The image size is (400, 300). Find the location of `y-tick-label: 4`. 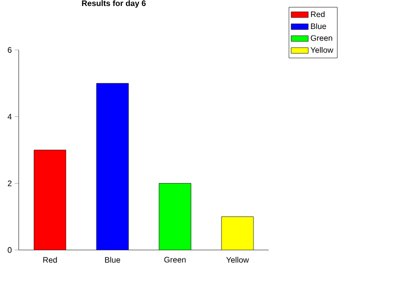

y-tick-label: 4 is located at coordinates (10, 117).